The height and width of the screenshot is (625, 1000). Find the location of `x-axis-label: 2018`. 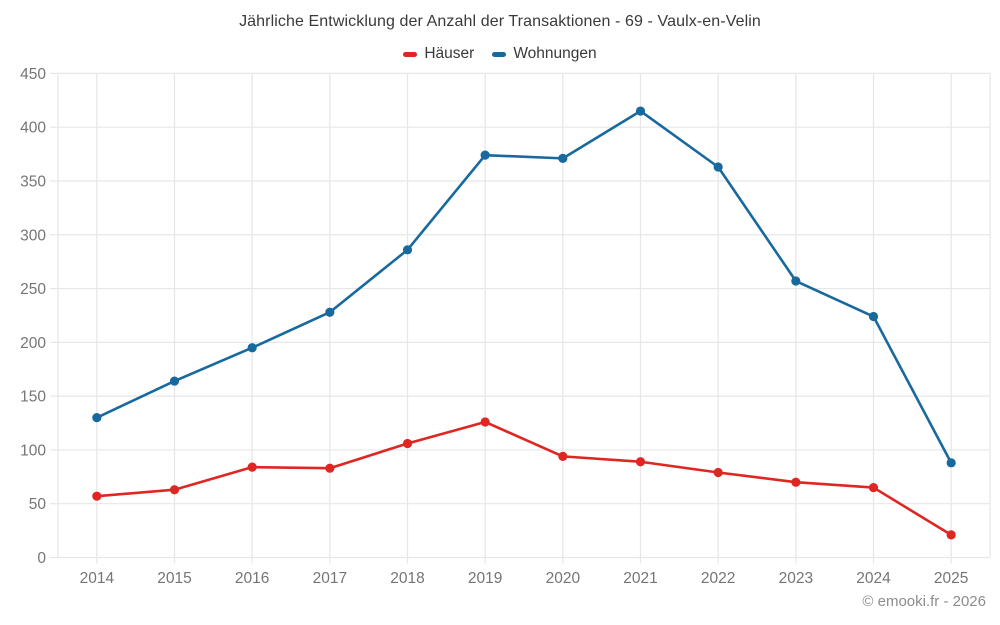

x-axis-label: 2018 is located at coordinates (407, 578).